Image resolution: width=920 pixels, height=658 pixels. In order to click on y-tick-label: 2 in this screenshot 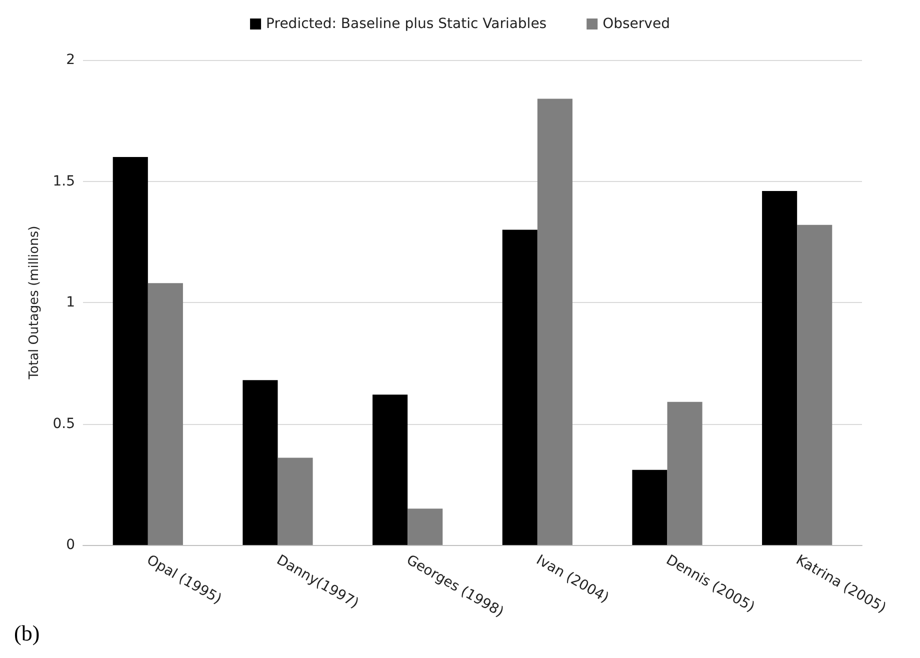, I will do `click(70, 60)`.